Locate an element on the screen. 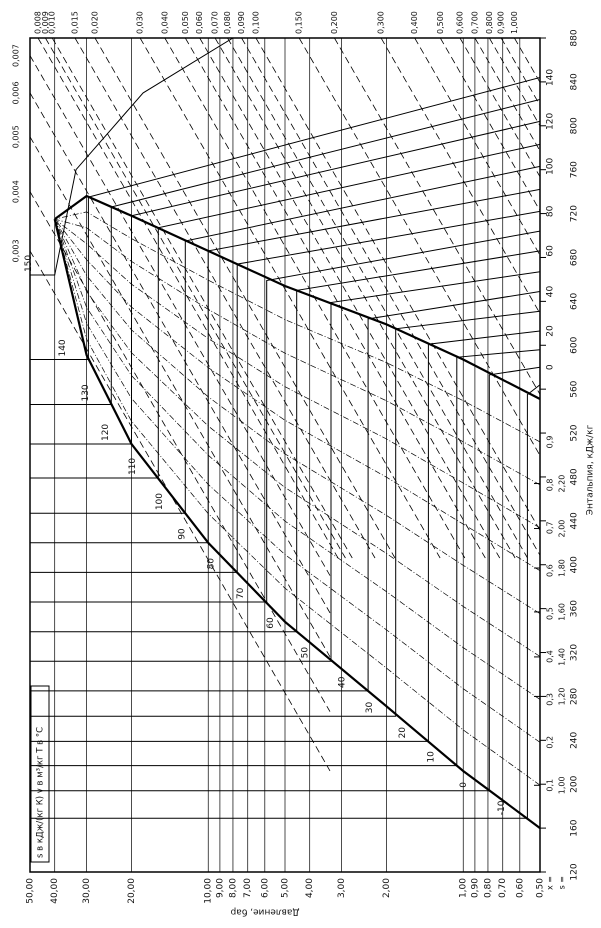 This screenshot has width=601, height=928. y-axis-title: Давление, бар is located at coordinates (264, 912).